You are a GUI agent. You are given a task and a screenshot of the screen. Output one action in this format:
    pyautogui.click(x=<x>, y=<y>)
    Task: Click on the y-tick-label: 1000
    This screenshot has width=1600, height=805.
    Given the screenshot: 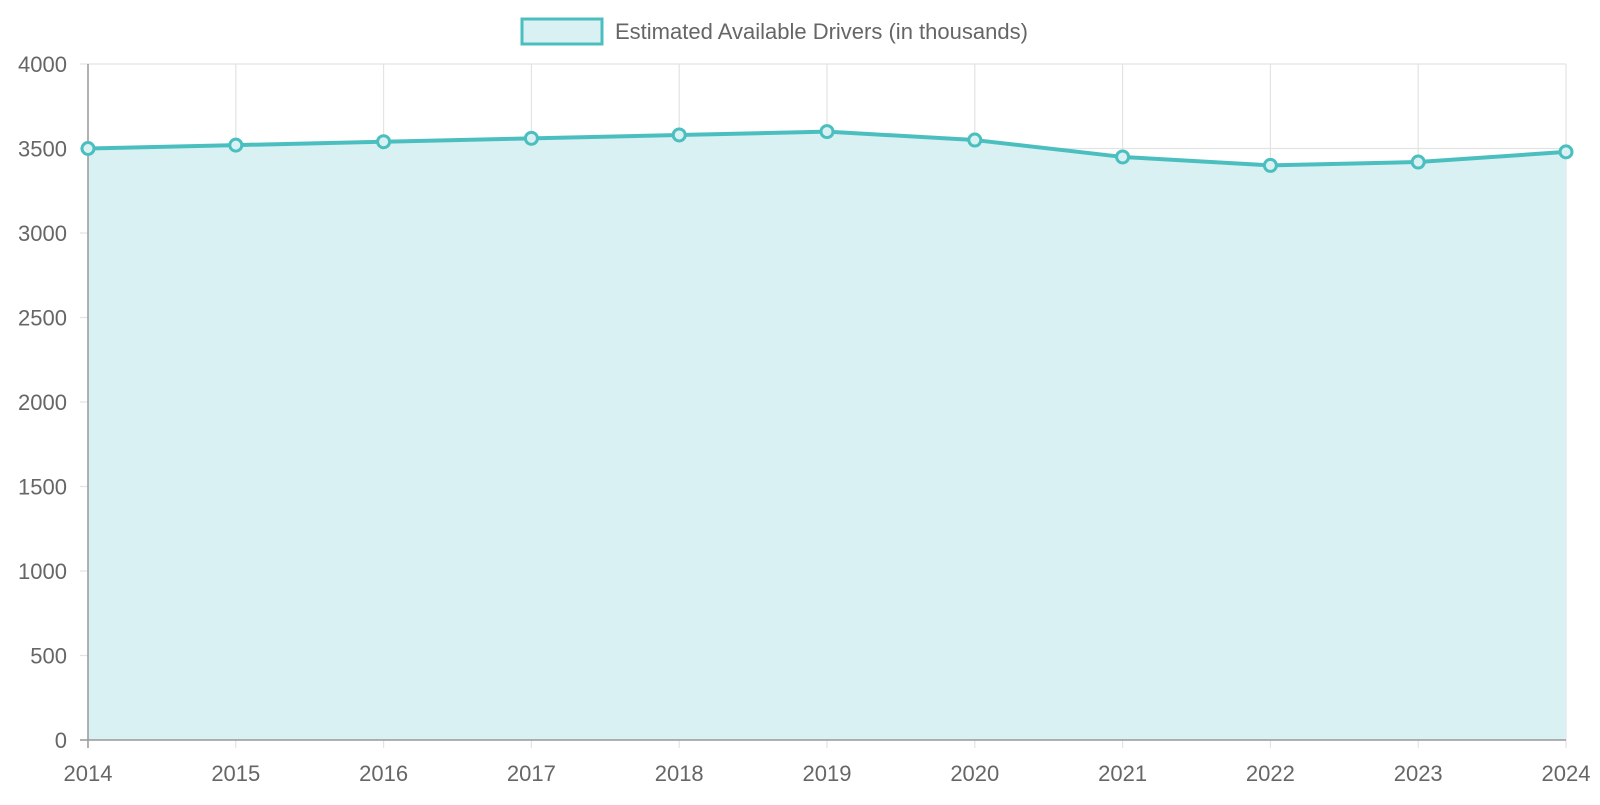 What is the action you would take?
    pyautogui.click(x=42, y=571)
    